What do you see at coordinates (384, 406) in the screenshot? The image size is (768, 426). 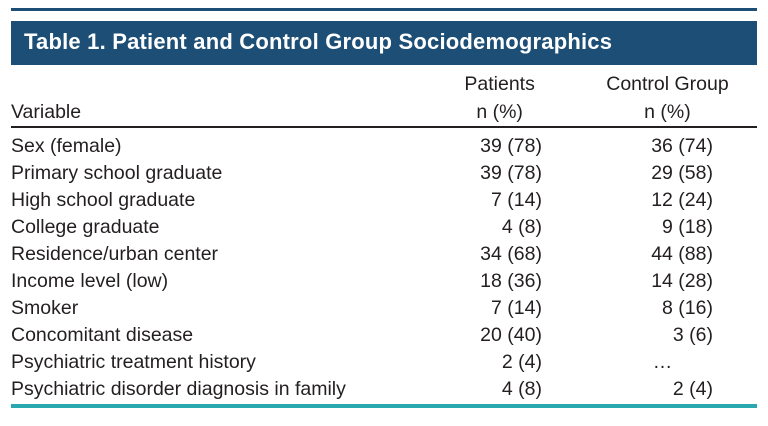 I see `bottom-accent-rule` at bounding box center [384, 406].